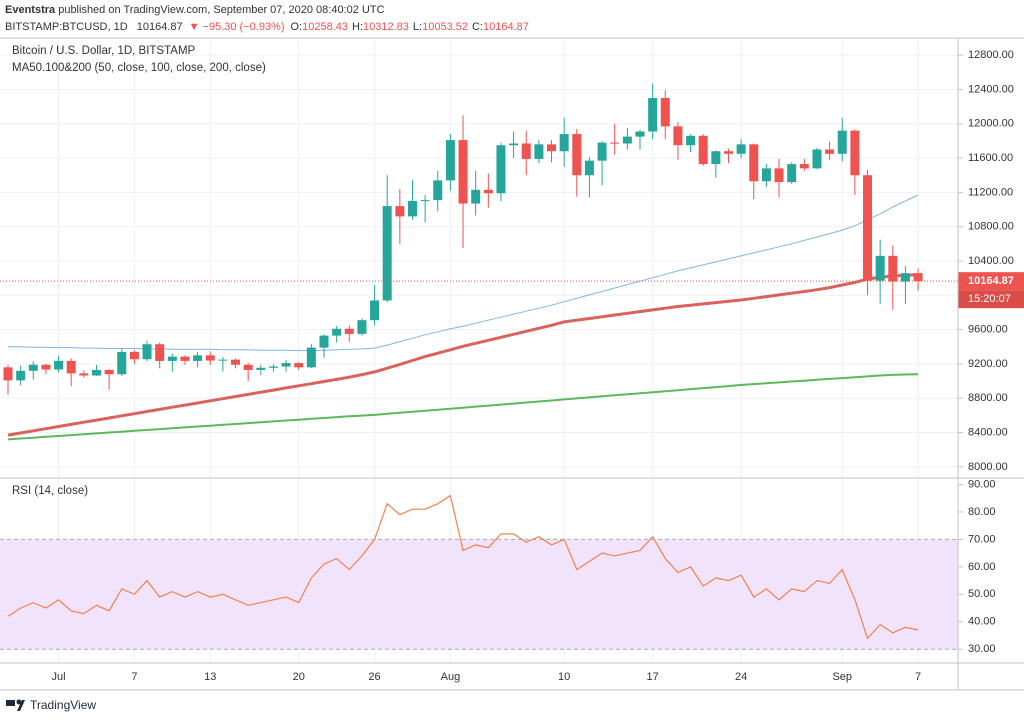 This screenshot has width=1024, height=723. Describe the element at coordinates (374, 677) in the screenshot. I see `x-tick-label: 26` at that location.